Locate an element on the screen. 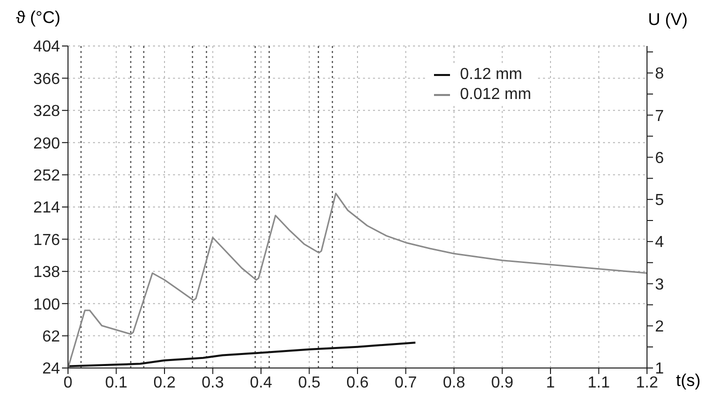 This screenshot has width=709, height=409. x-tick-label: 0.6 is located at coordinates (357, 383).